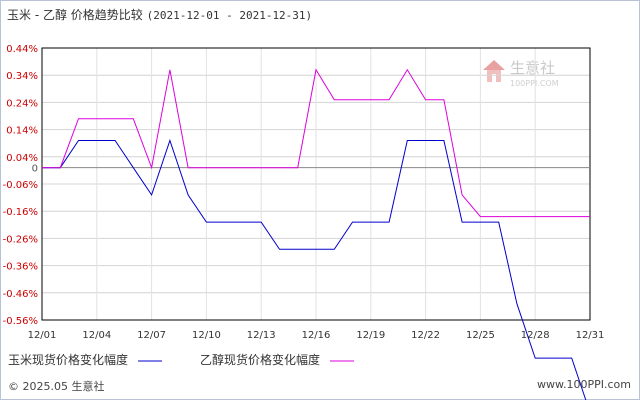 This screenshot has width=640, height=400. What do you see at coordinates (590, 335) in the screenshot?
I see `x-tick-label: 12/31` at bounding box center [590, 335].